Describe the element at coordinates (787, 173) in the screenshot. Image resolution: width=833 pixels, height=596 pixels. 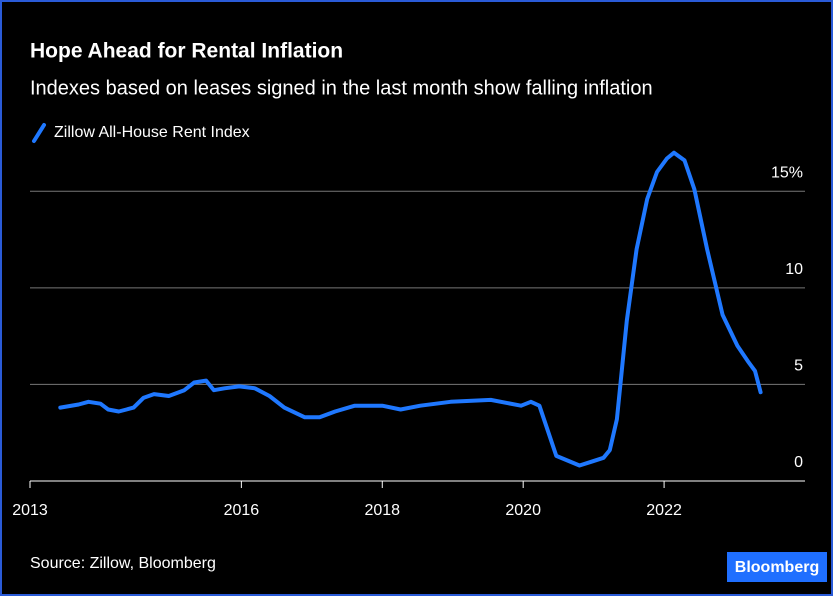
I see `y-tick-label: 15%` at that location.